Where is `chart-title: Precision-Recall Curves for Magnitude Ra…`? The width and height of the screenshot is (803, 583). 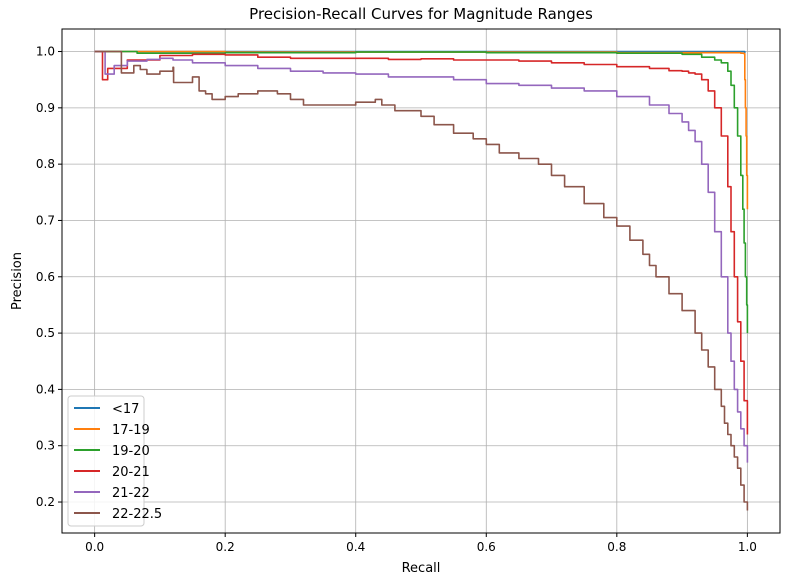 chart-title: Precision-Recall Curves for Magnitude Ra… is located at coordinates (421, 14).